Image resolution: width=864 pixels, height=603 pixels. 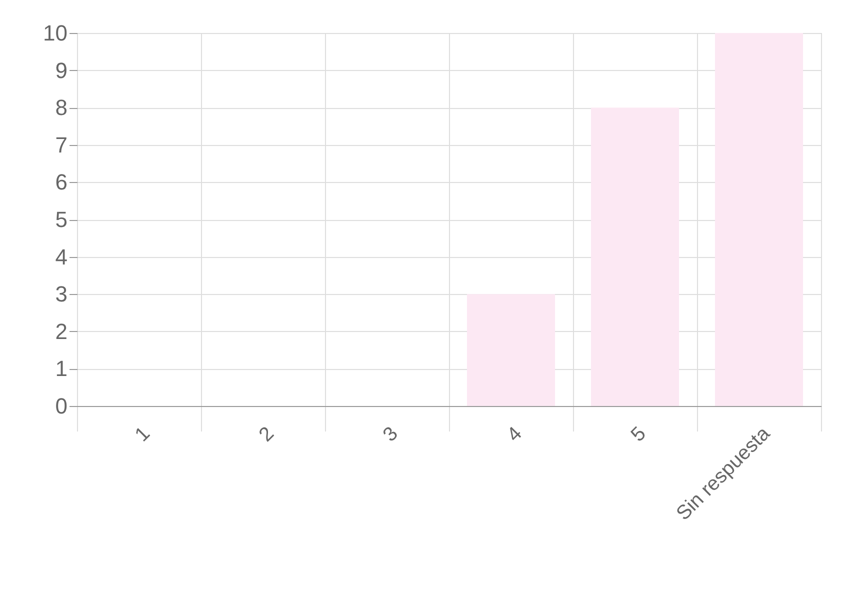 I want to click on y-tick-label: 2, so click(x=61, y=331).